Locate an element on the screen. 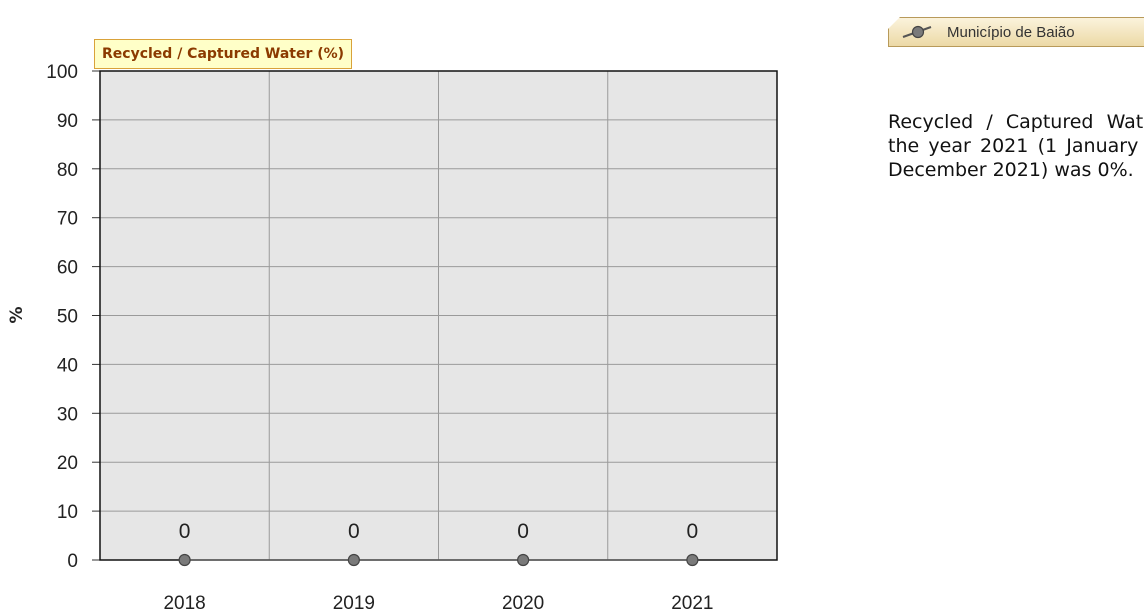 The image size is (1144, 614). legend-label: Município de Baião is located at coordinates (1011, 32).